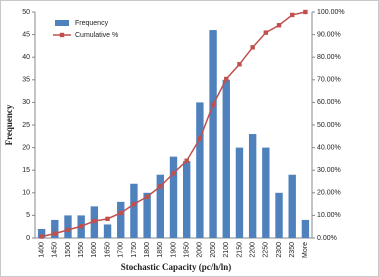  What do you see at coordinates (173, 250) in the screenshot?
I see `x-tick-label: 1900` at bounding box center [173, 250].